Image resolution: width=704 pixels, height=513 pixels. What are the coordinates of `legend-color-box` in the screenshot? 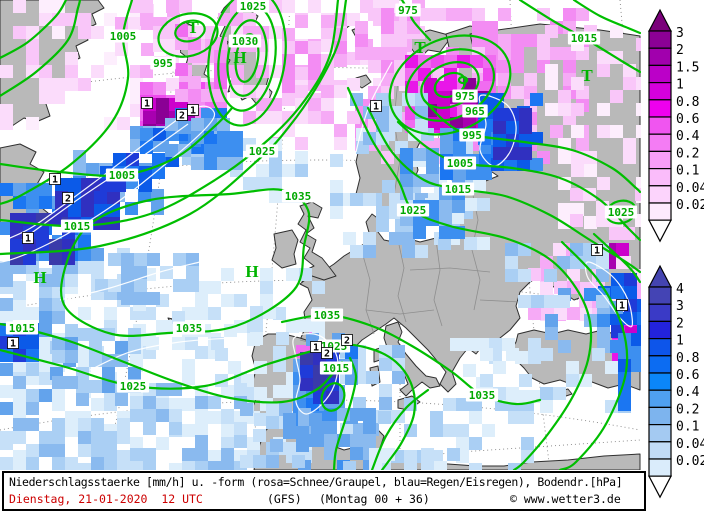 It's located at (660, 39).